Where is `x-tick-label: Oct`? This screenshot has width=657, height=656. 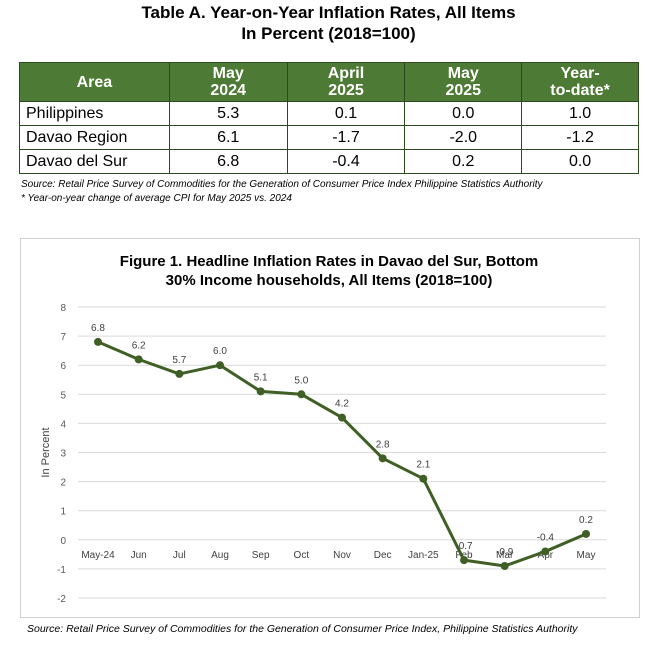 x-tick-label: Oct is located at coordinates (302, 555).